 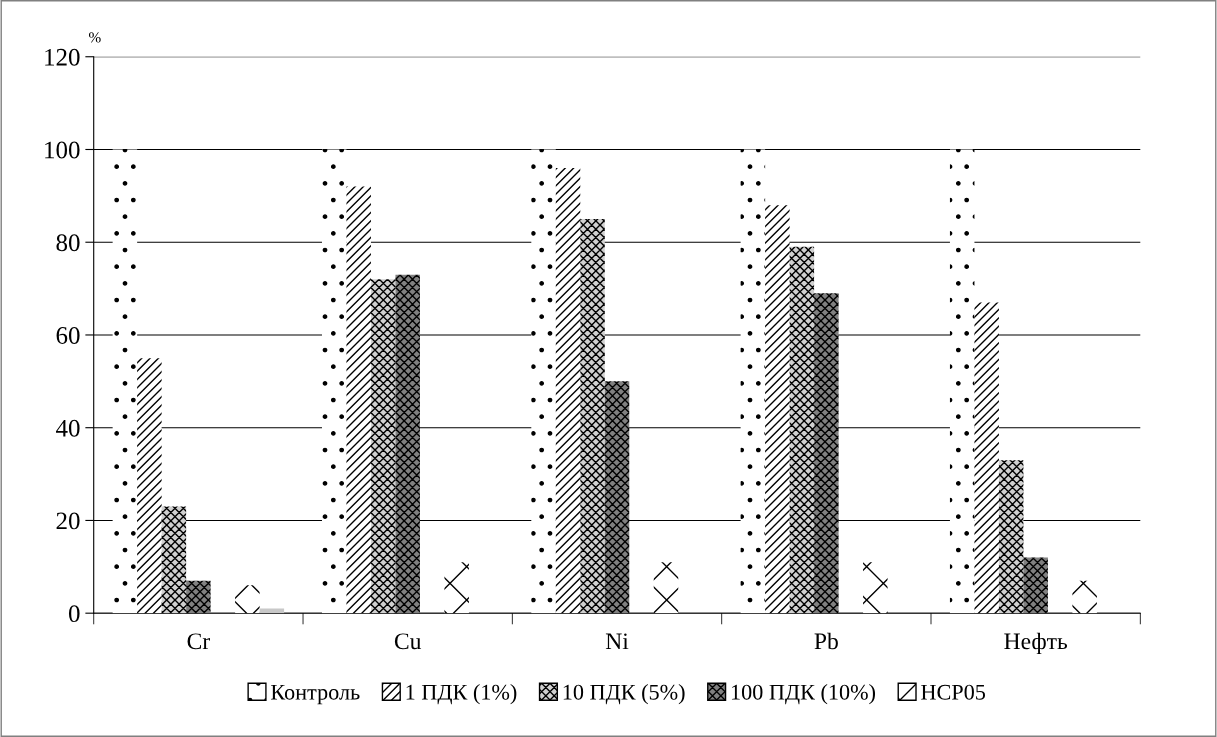 I want to click on x-tick-label: Cu, so click(x=408, y=641).